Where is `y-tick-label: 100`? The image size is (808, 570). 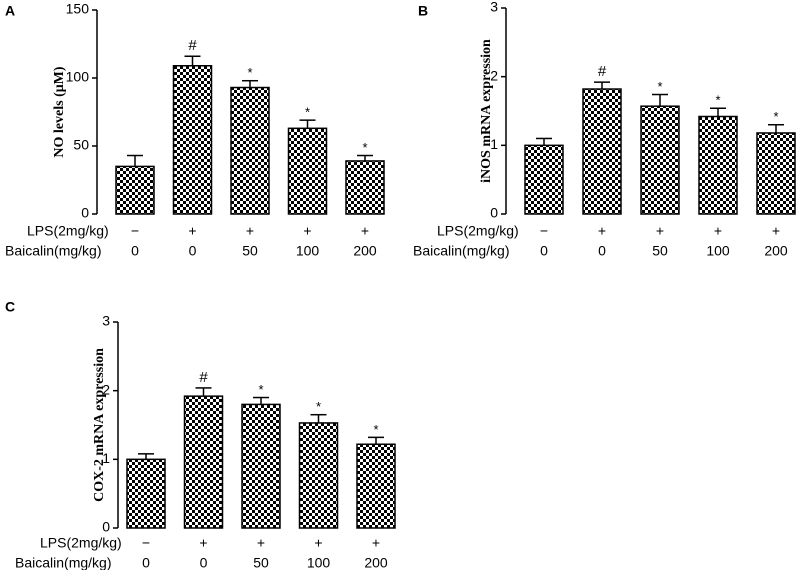
y-tick-label: 100 is located at coordinates (78, 77).